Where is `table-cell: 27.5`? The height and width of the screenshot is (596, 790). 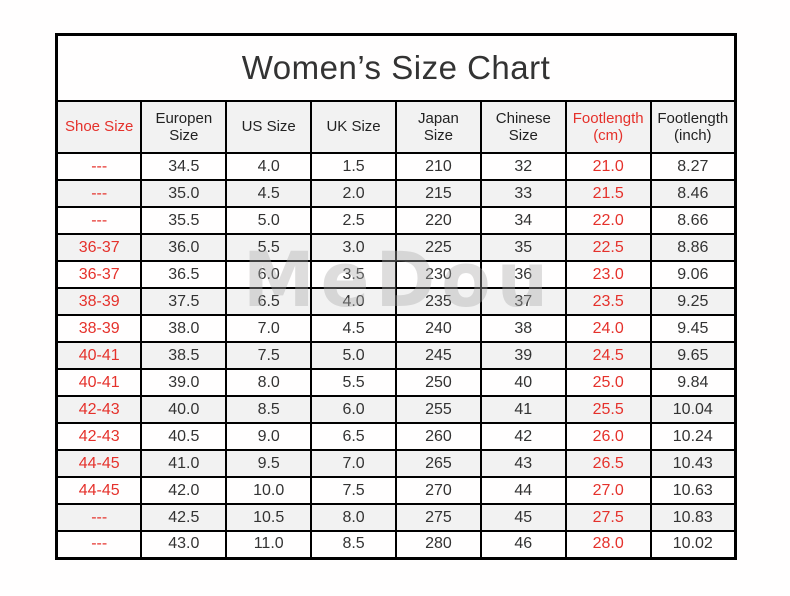
table-cell: 27.5 is located at coordinates (608, 517).